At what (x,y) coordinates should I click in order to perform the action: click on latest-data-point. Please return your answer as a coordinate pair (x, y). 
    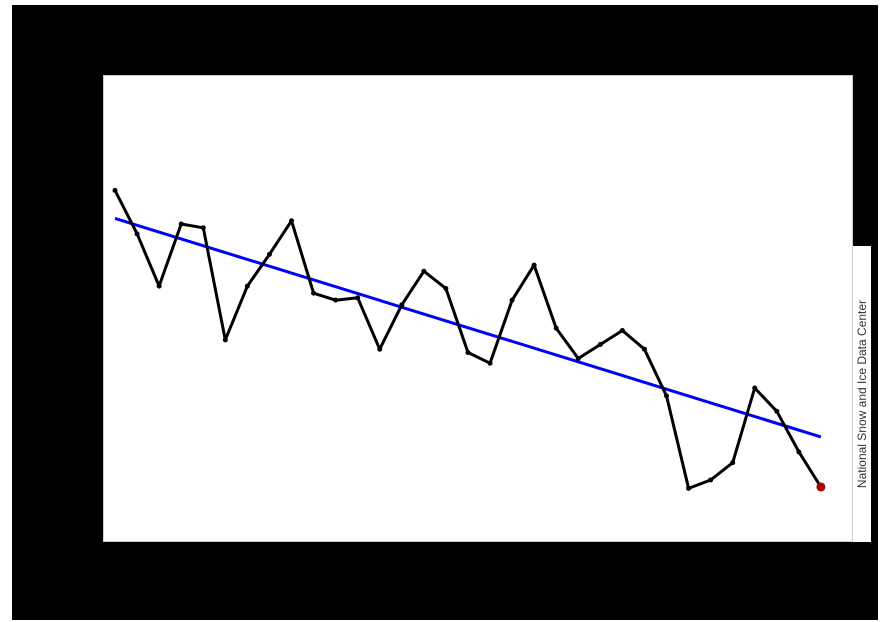
    Looking at the image, I should click on (821, 487).